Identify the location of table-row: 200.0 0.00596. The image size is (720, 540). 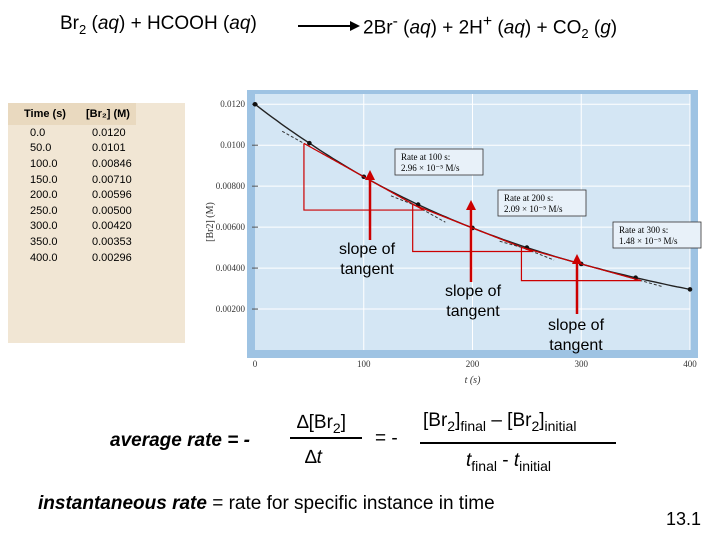
(72, 195).